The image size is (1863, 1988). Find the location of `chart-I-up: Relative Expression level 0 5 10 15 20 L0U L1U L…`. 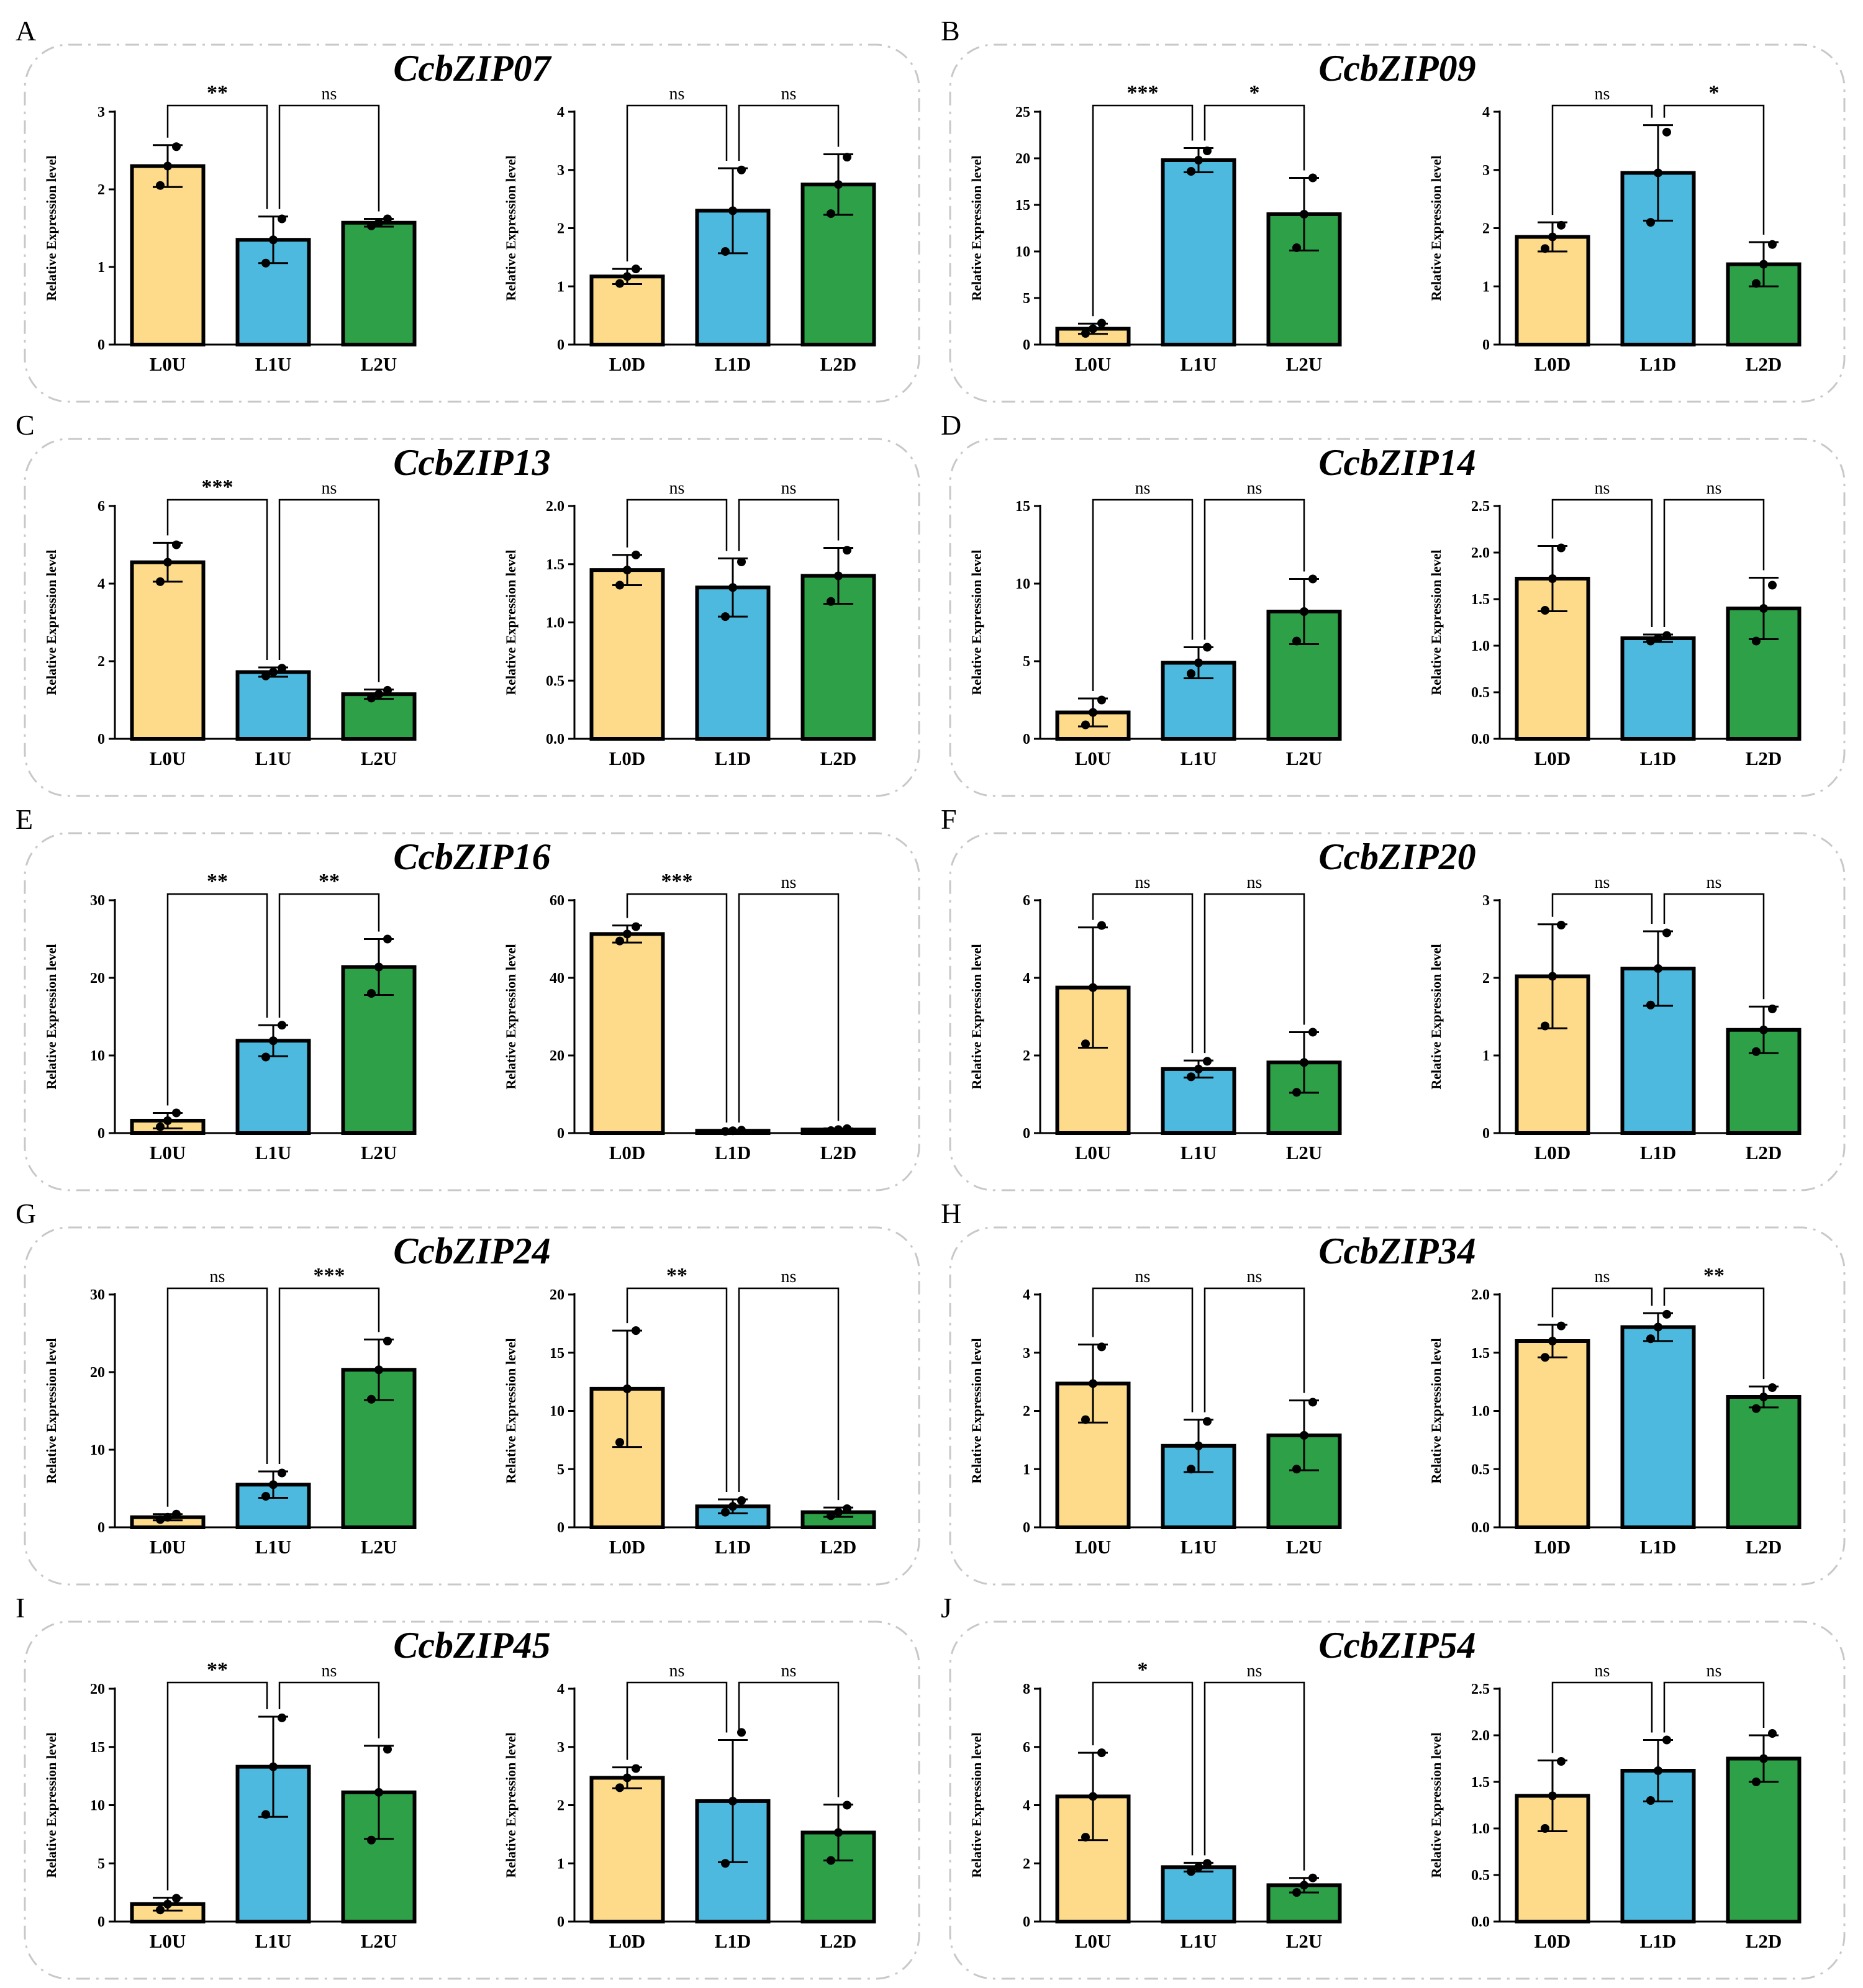

chart-I-up: Relative Expression level 0 5 10 15 20 L0U L1U L… is located at coordinates (230, 1805).